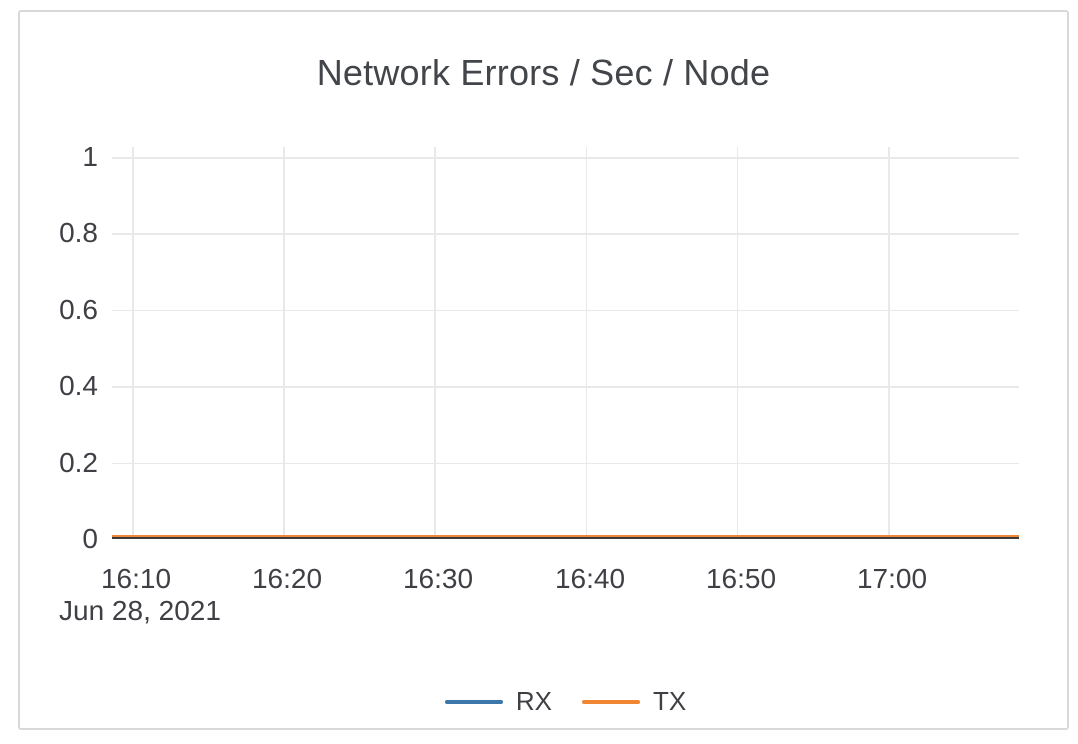 The height and width of the screenshot is (744, 1078). I want to click on legend-item-rx: RX, so click(498, 701).